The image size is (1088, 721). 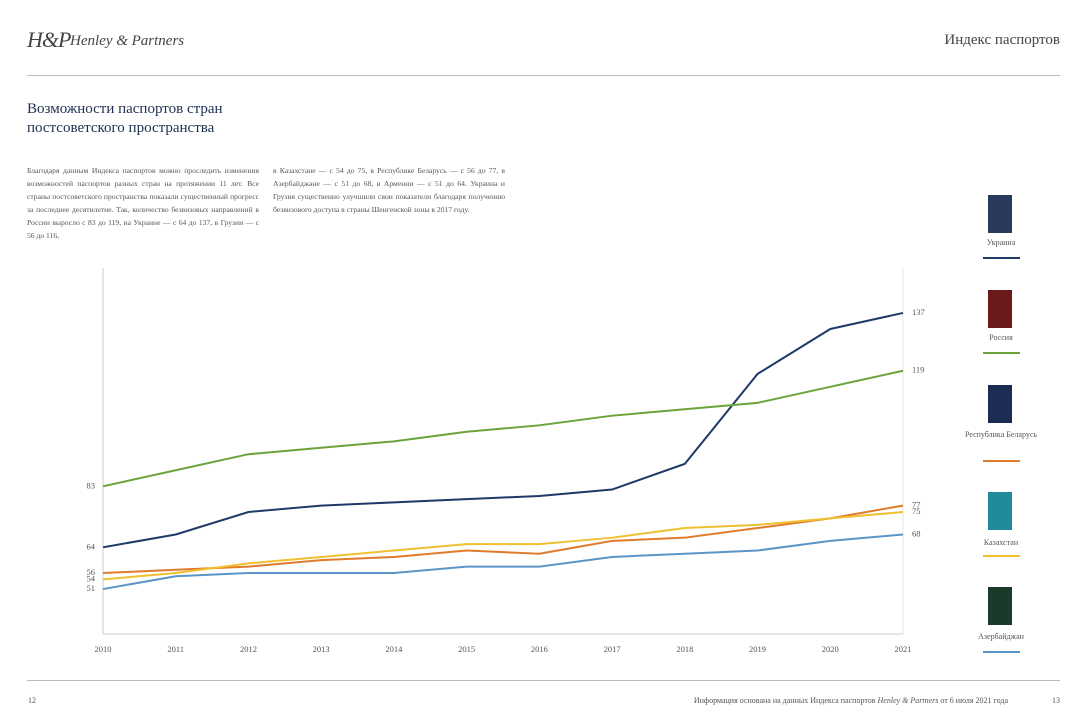 I want to click on end-value-label: 68, so click(x=916, y=533).